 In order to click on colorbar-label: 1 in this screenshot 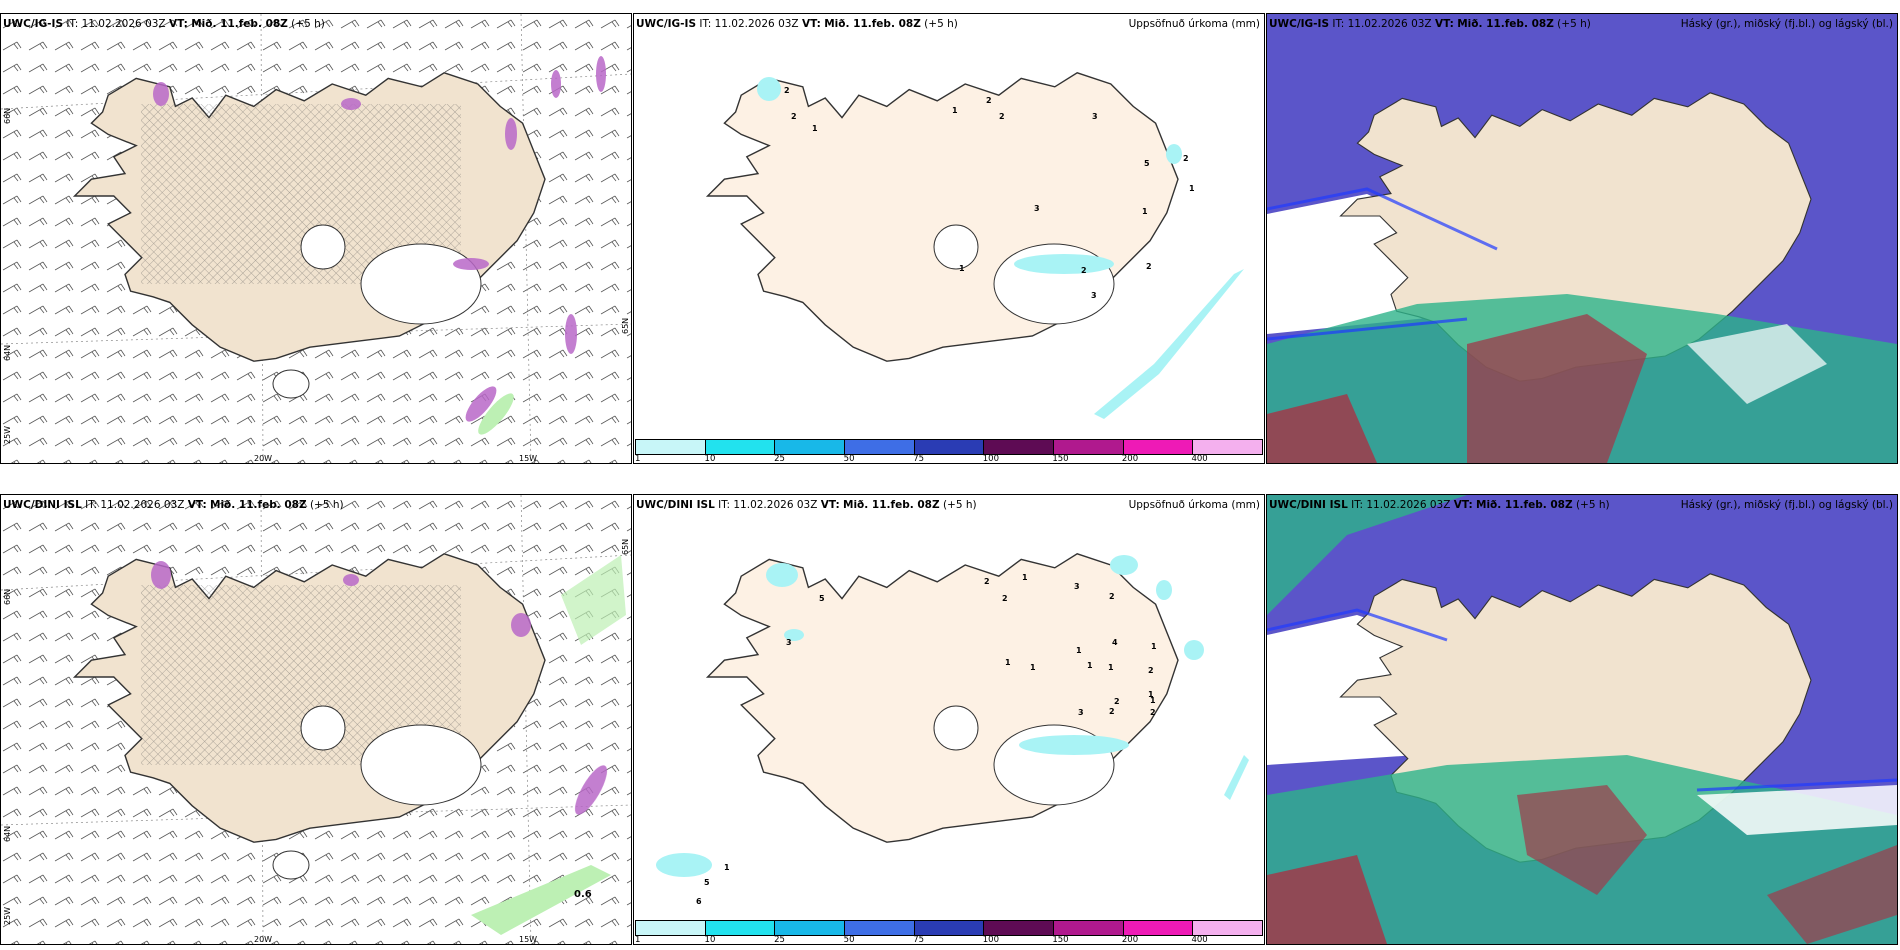, I will do `click(638, 940)`.